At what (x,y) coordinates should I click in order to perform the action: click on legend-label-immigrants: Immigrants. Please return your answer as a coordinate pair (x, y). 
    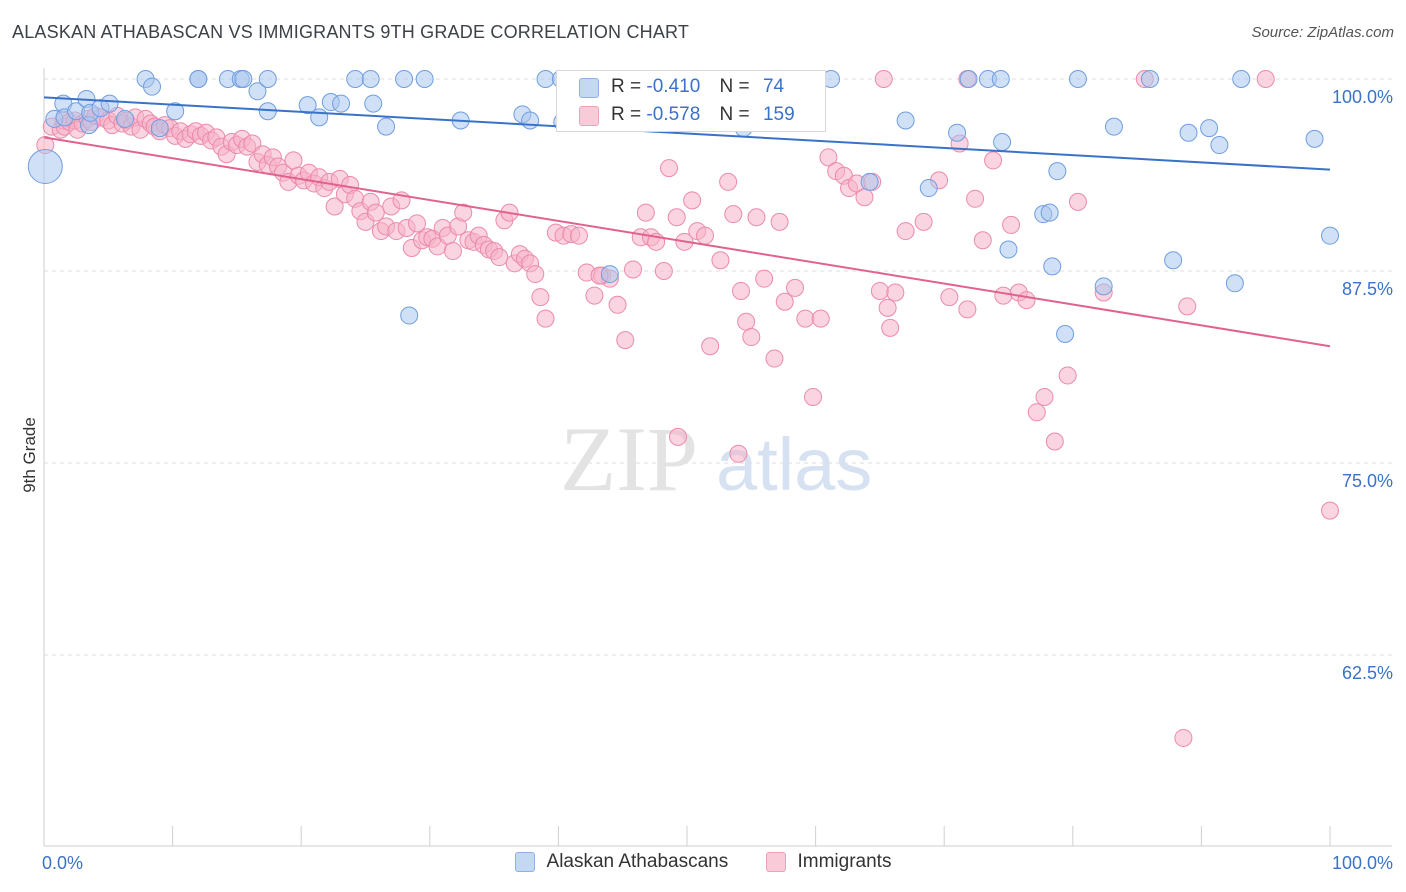
    Looking at the image, I should click on (844, 861).